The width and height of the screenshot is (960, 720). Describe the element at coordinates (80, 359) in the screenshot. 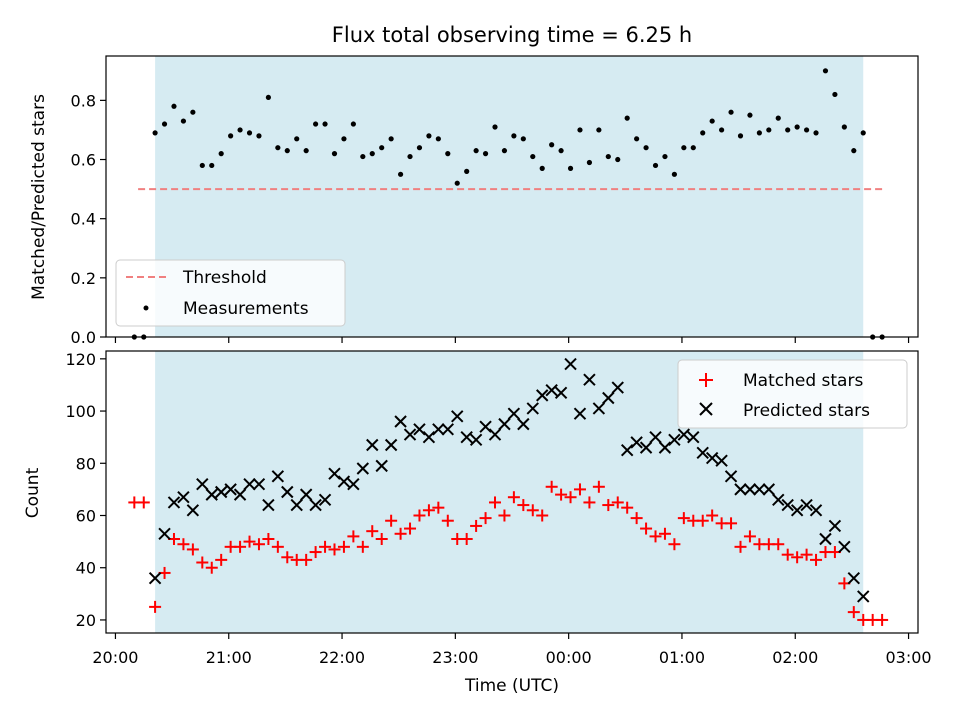

I see `y-tick-label: 120` at that location.